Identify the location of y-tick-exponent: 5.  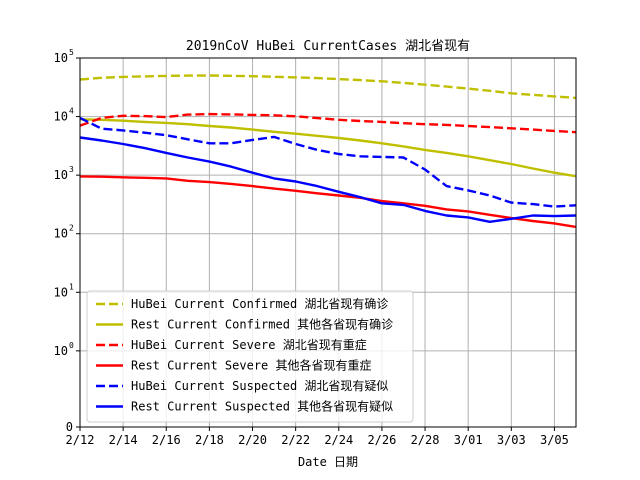
(71, 52).